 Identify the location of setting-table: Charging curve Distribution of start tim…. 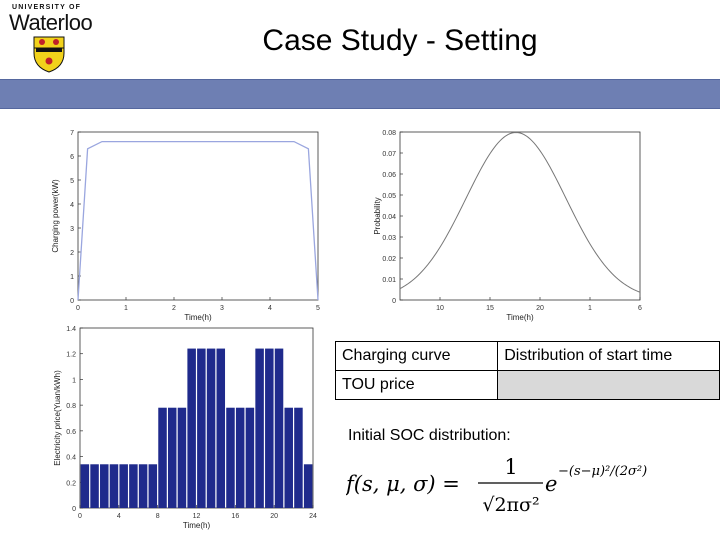
(527, 370).